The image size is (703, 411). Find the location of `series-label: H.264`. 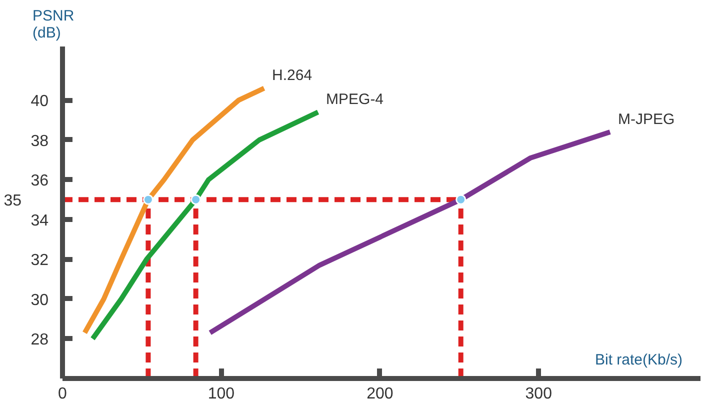

series-label: H.264 is located at coordinates (292, 75).